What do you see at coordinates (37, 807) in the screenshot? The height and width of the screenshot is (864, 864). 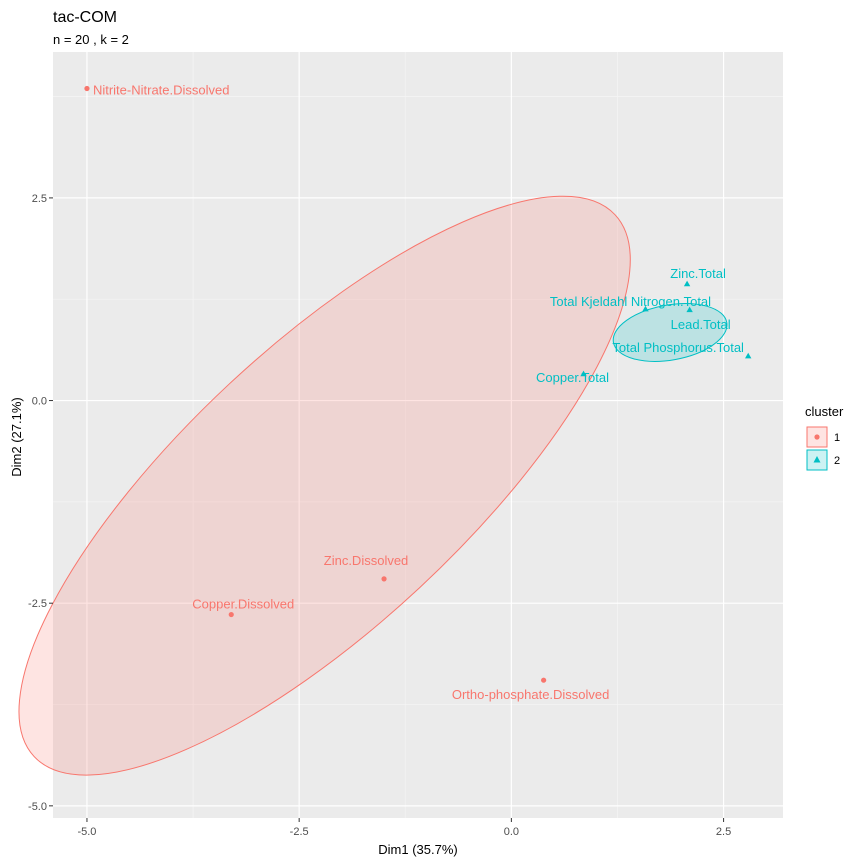 I see `y-tick-label: -5.0` at bounding box center [37, 807].